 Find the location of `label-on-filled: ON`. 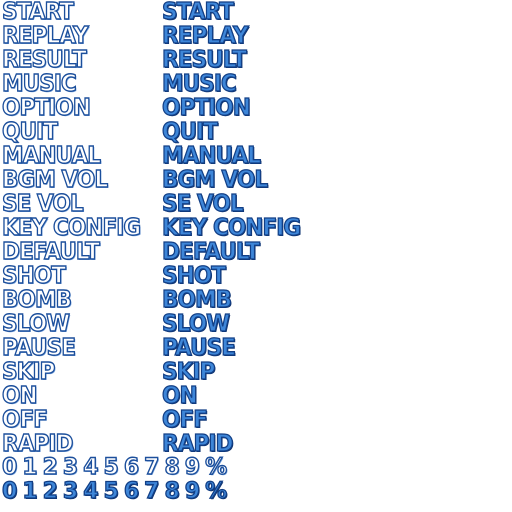

label-on-filled: ON is located at coordinates (179, 396).